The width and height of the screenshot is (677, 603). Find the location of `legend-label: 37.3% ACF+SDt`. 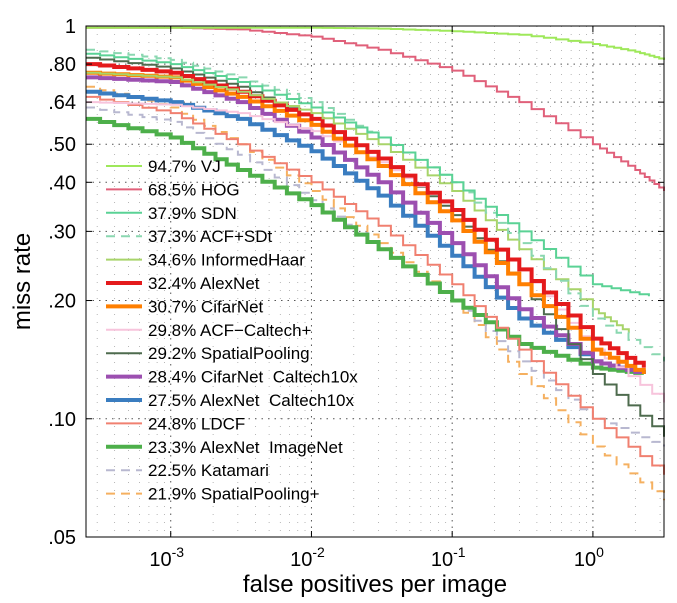

legend-label: 37.3% ACF+SDt is located at coordinates (210, 236).